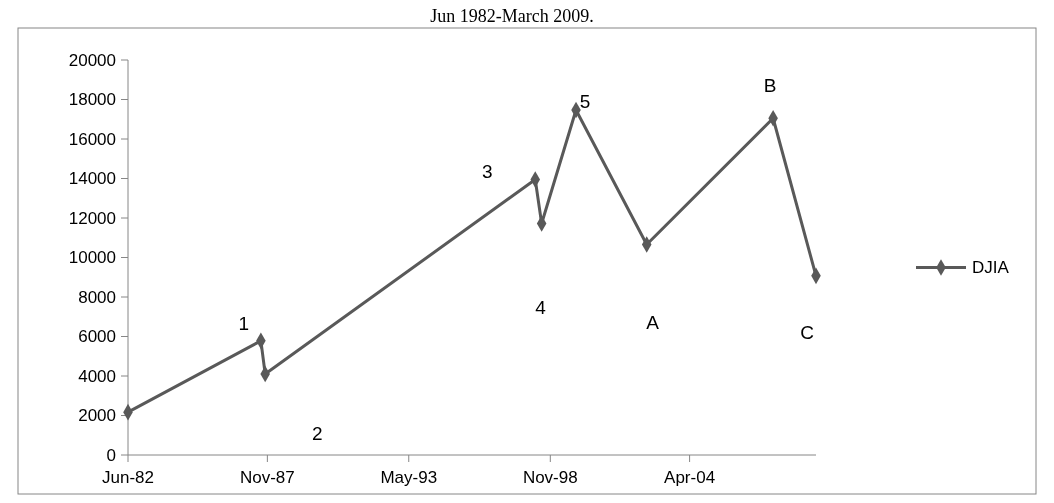 Image resolution: width=1054 pixels, height=503 pixels. What do you see at coordinates (541, 308) in the screenshot?
I see `annotation: 4` at bounding box center [541, 308].